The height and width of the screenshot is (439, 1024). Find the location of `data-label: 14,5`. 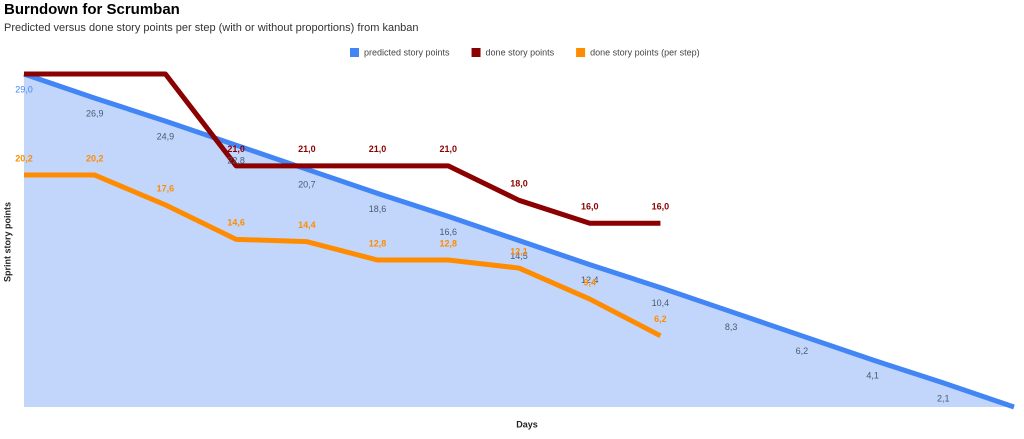

data-label: 14,5 is located at coordinates (519, 256).